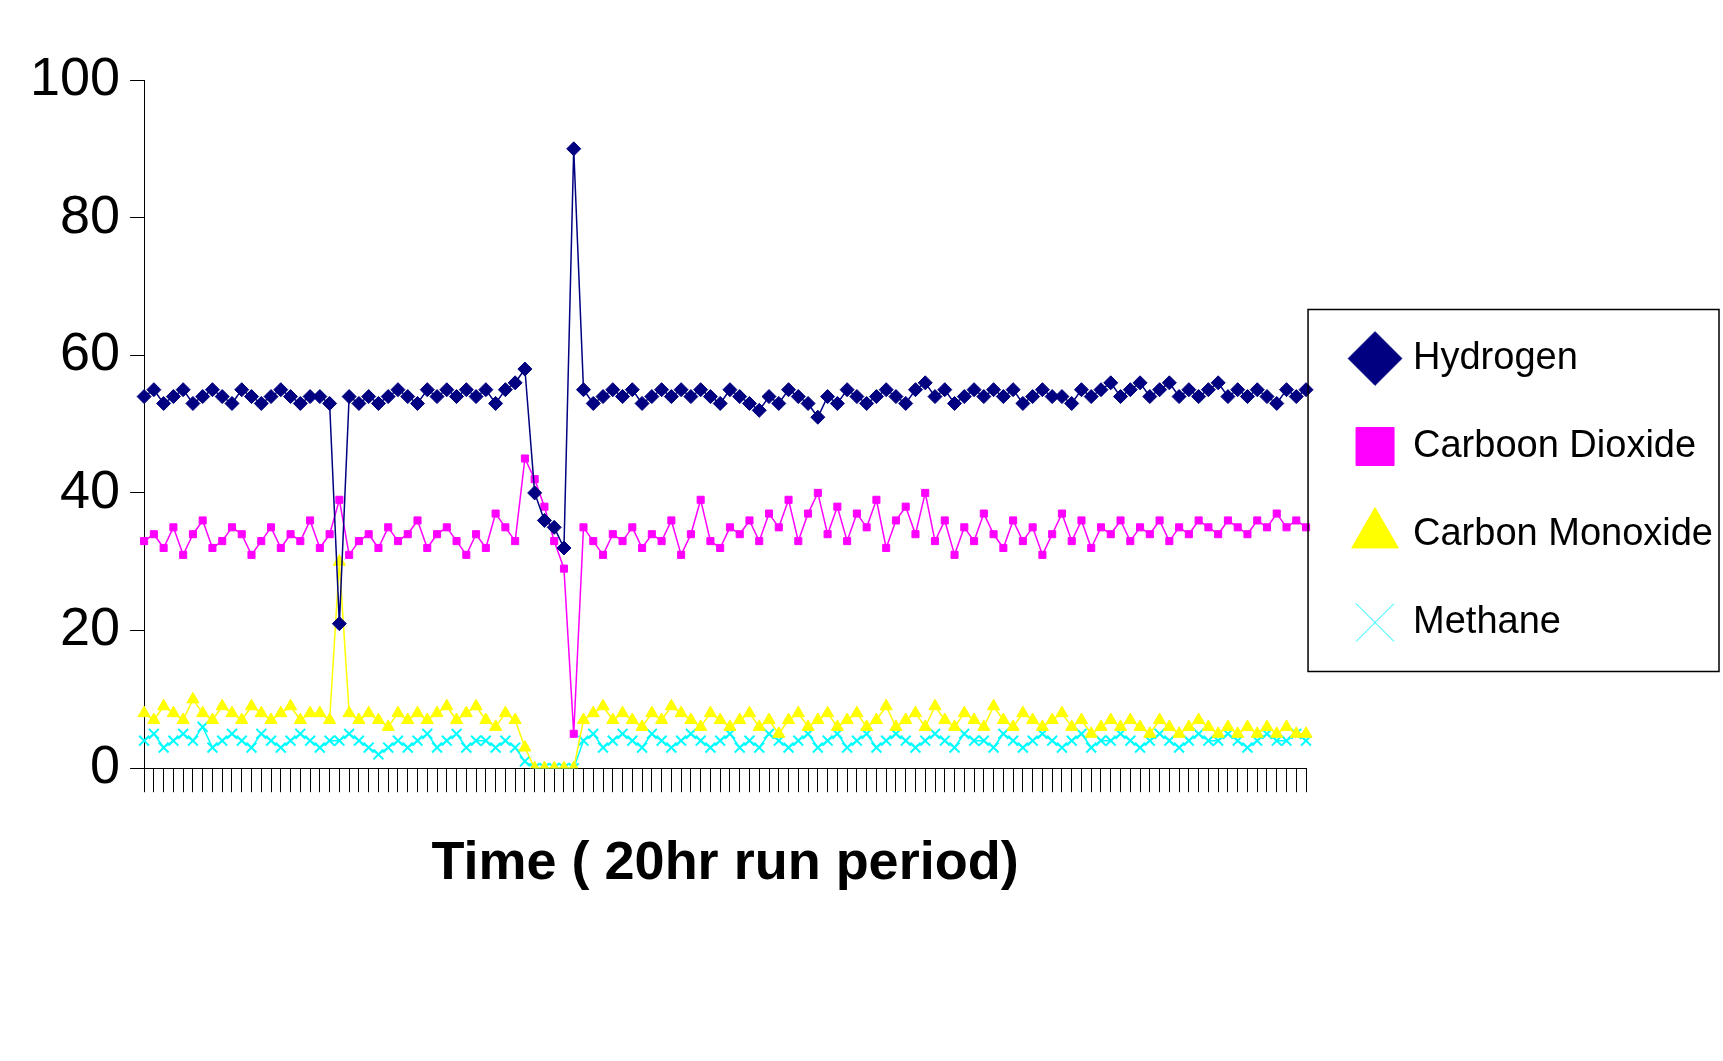  What do you see at coordinates (90, 351) in the screenshot?
I see `y-tick-label: 60` at bounding box center [90, 351].